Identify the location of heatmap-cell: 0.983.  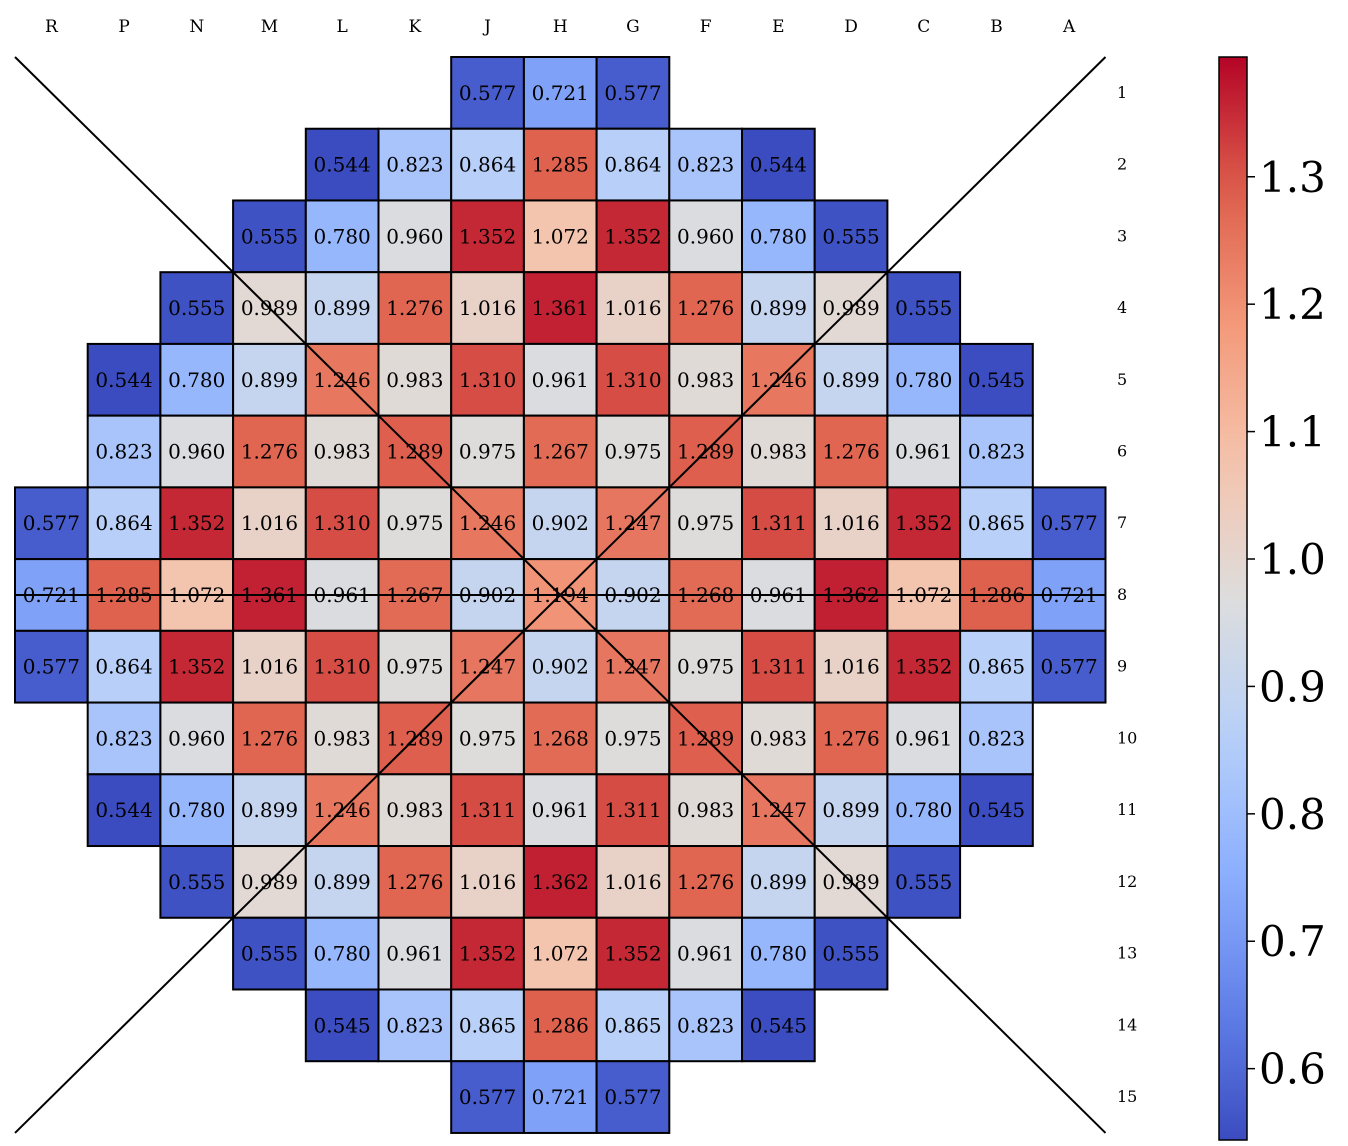
(415, 379).